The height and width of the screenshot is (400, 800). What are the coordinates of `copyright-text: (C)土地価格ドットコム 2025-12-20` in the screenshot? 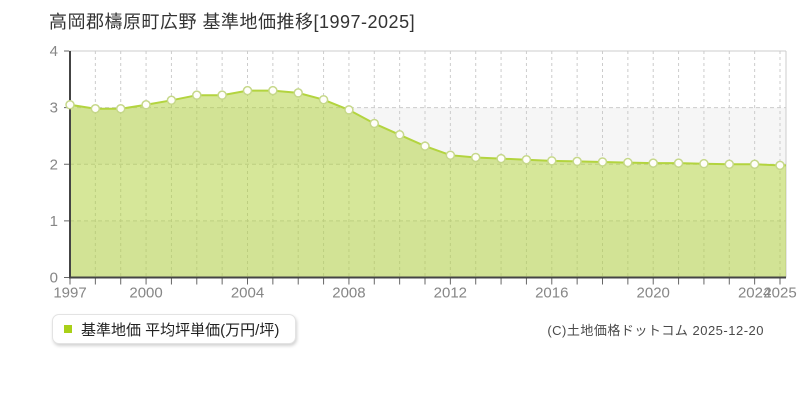 It's located at (655, 330).